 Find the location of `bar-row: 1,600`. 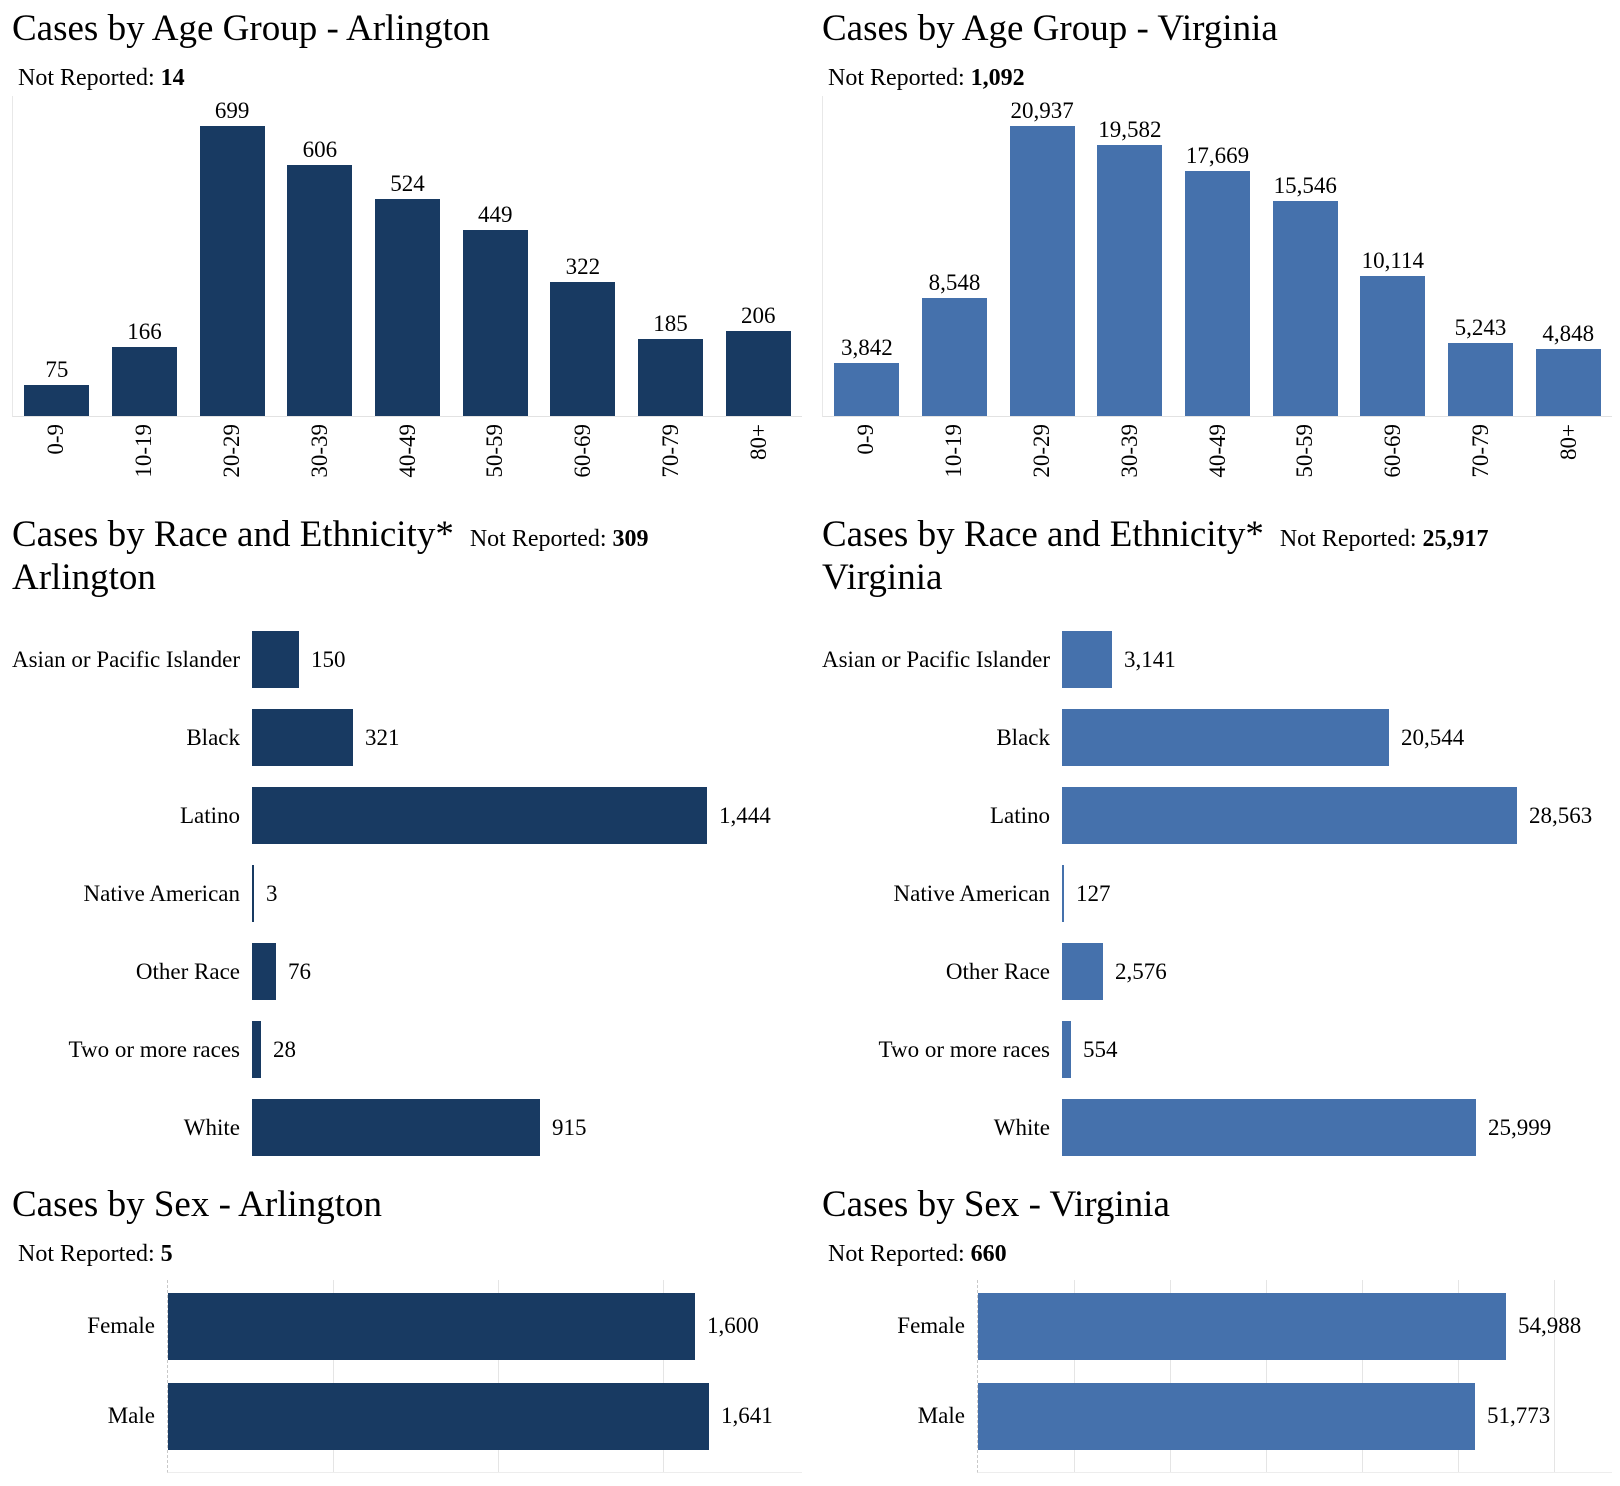

bar-row: 1,600 is located at coordinates (485, 1326).